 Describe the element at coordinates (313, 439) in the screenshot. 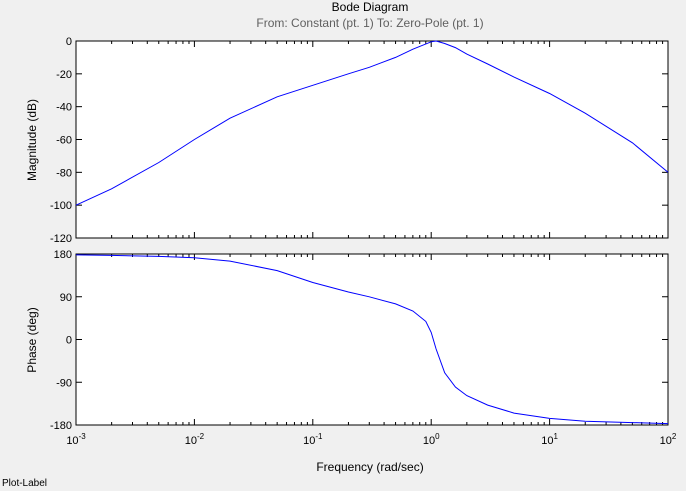

I see `x-tick-label: 10⁻¹` at that location.